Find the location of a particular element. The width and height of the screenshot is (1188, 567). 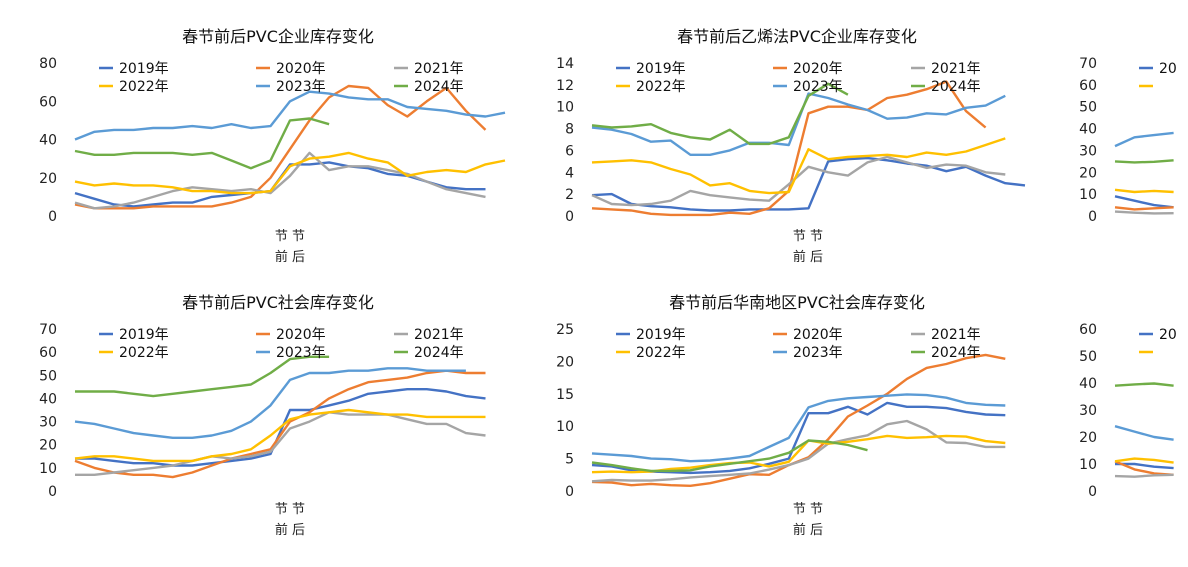

y-tick-label: 8 is located at coordinates (569, 130).